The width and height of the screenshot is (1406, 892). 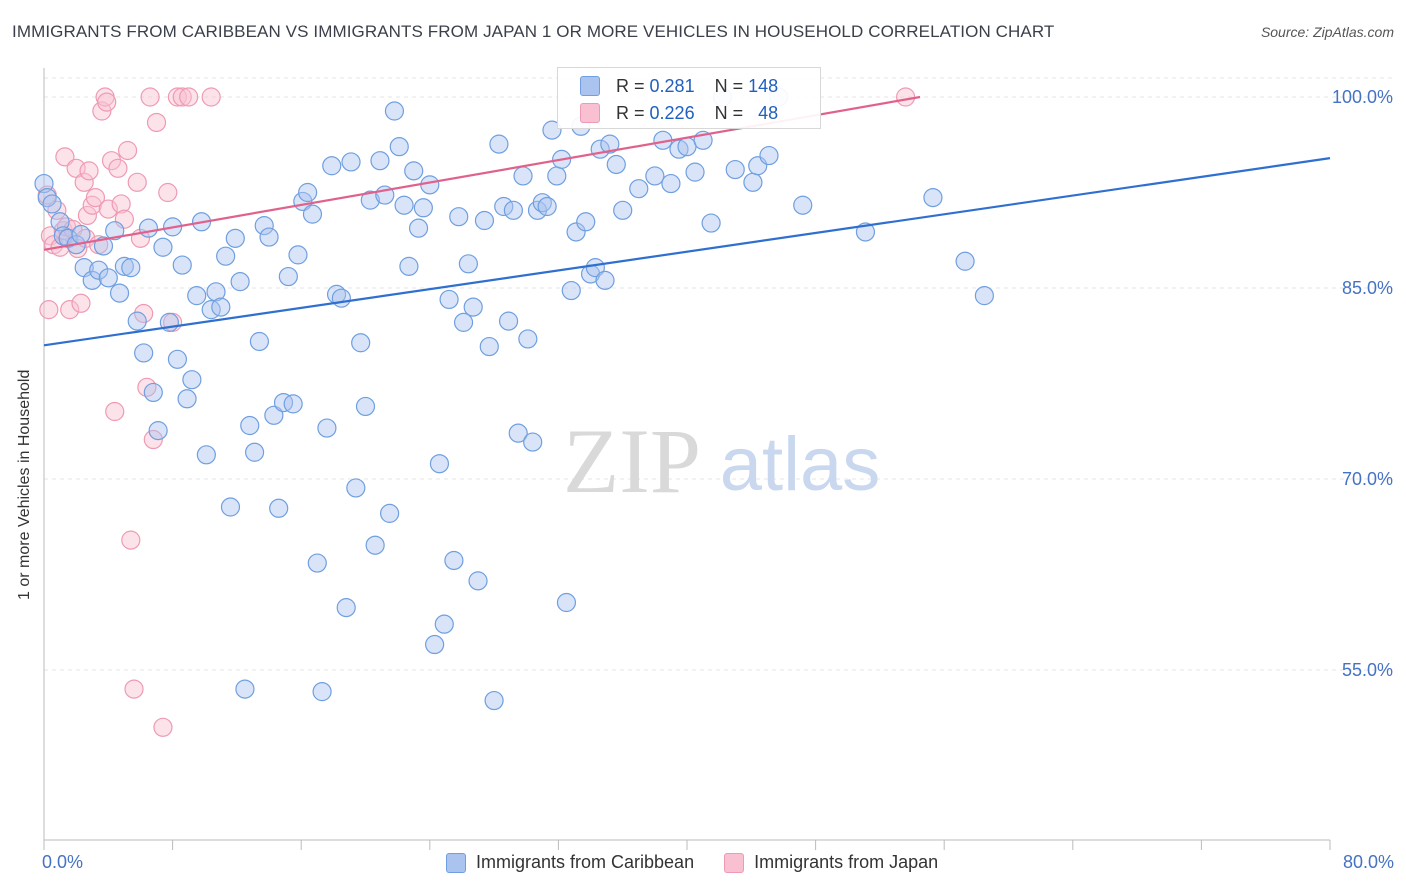 What do you see at coordinates (734, 862) in the screenshot?
I see `legend-japan-swatch` at bounding box center [734, 862].